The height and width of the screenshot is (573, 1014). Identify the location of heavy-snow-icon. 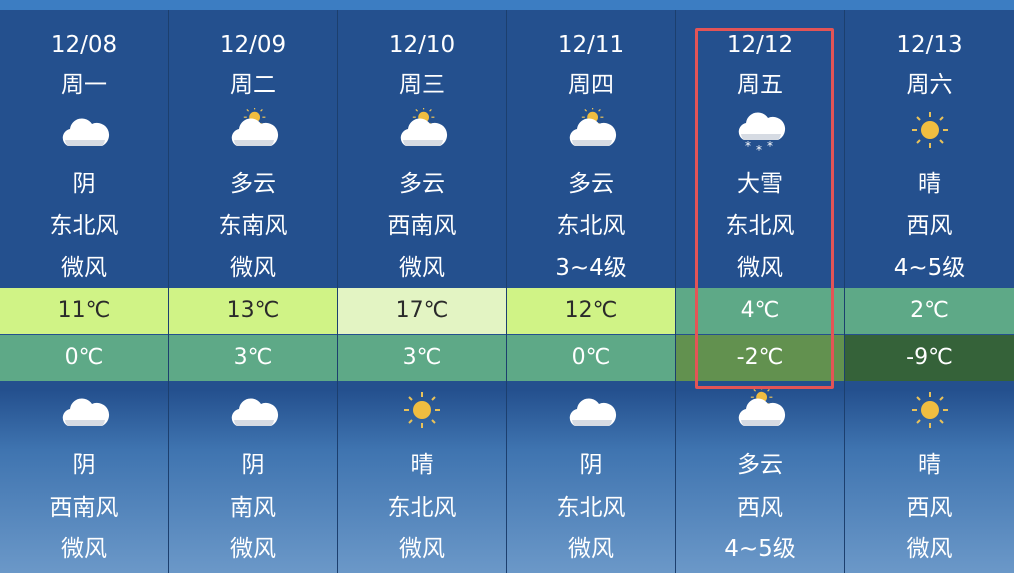
(760, 130).